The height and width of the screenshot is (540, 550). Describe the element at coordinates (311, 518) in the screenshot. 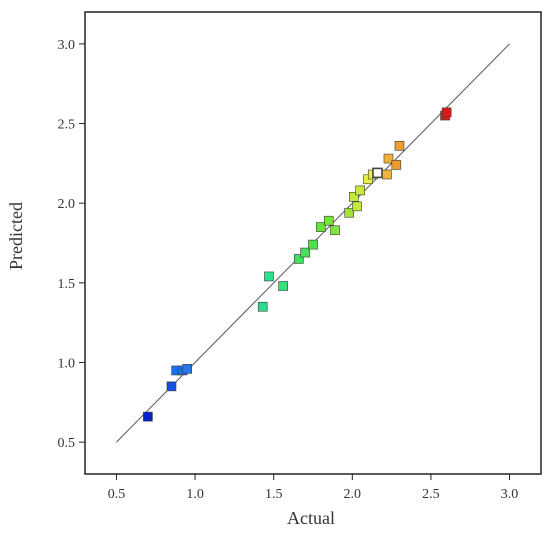

I see `x-axis-title: Actual` at that location.